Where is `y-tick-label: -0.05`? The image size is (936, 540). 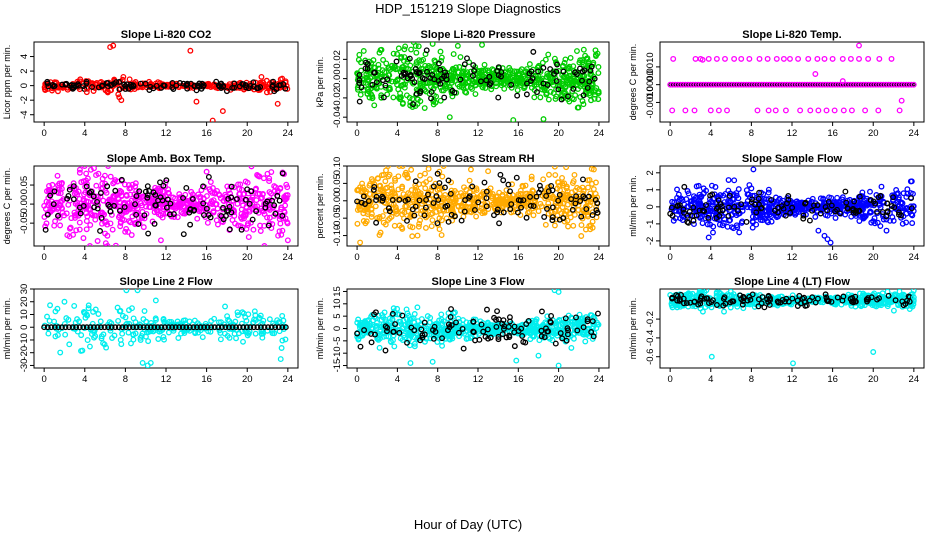 y-tick-label: -0.05 is located at coordinates (337, 218).